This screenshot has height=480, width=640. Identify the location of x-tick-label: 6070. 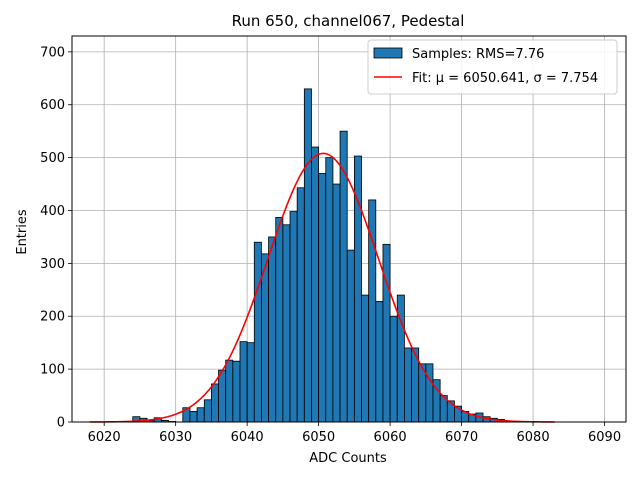
(461, 437).